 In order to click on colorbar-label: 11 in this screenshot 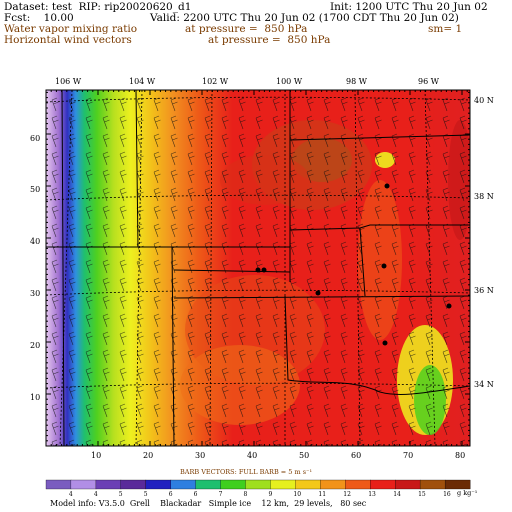, I will do `click(322, 494)`.